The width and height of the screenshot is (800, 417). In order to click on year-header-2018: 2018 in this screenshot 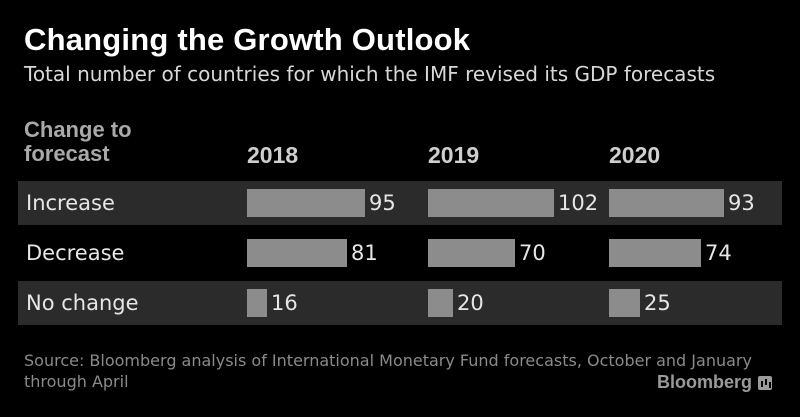, I will do `click(273, 155)`.